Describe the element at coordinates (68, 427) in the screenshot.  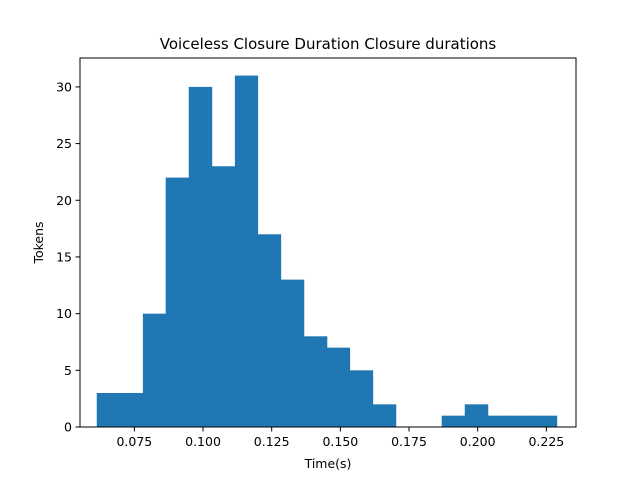
I see `y-tick-label: 0` at that location.